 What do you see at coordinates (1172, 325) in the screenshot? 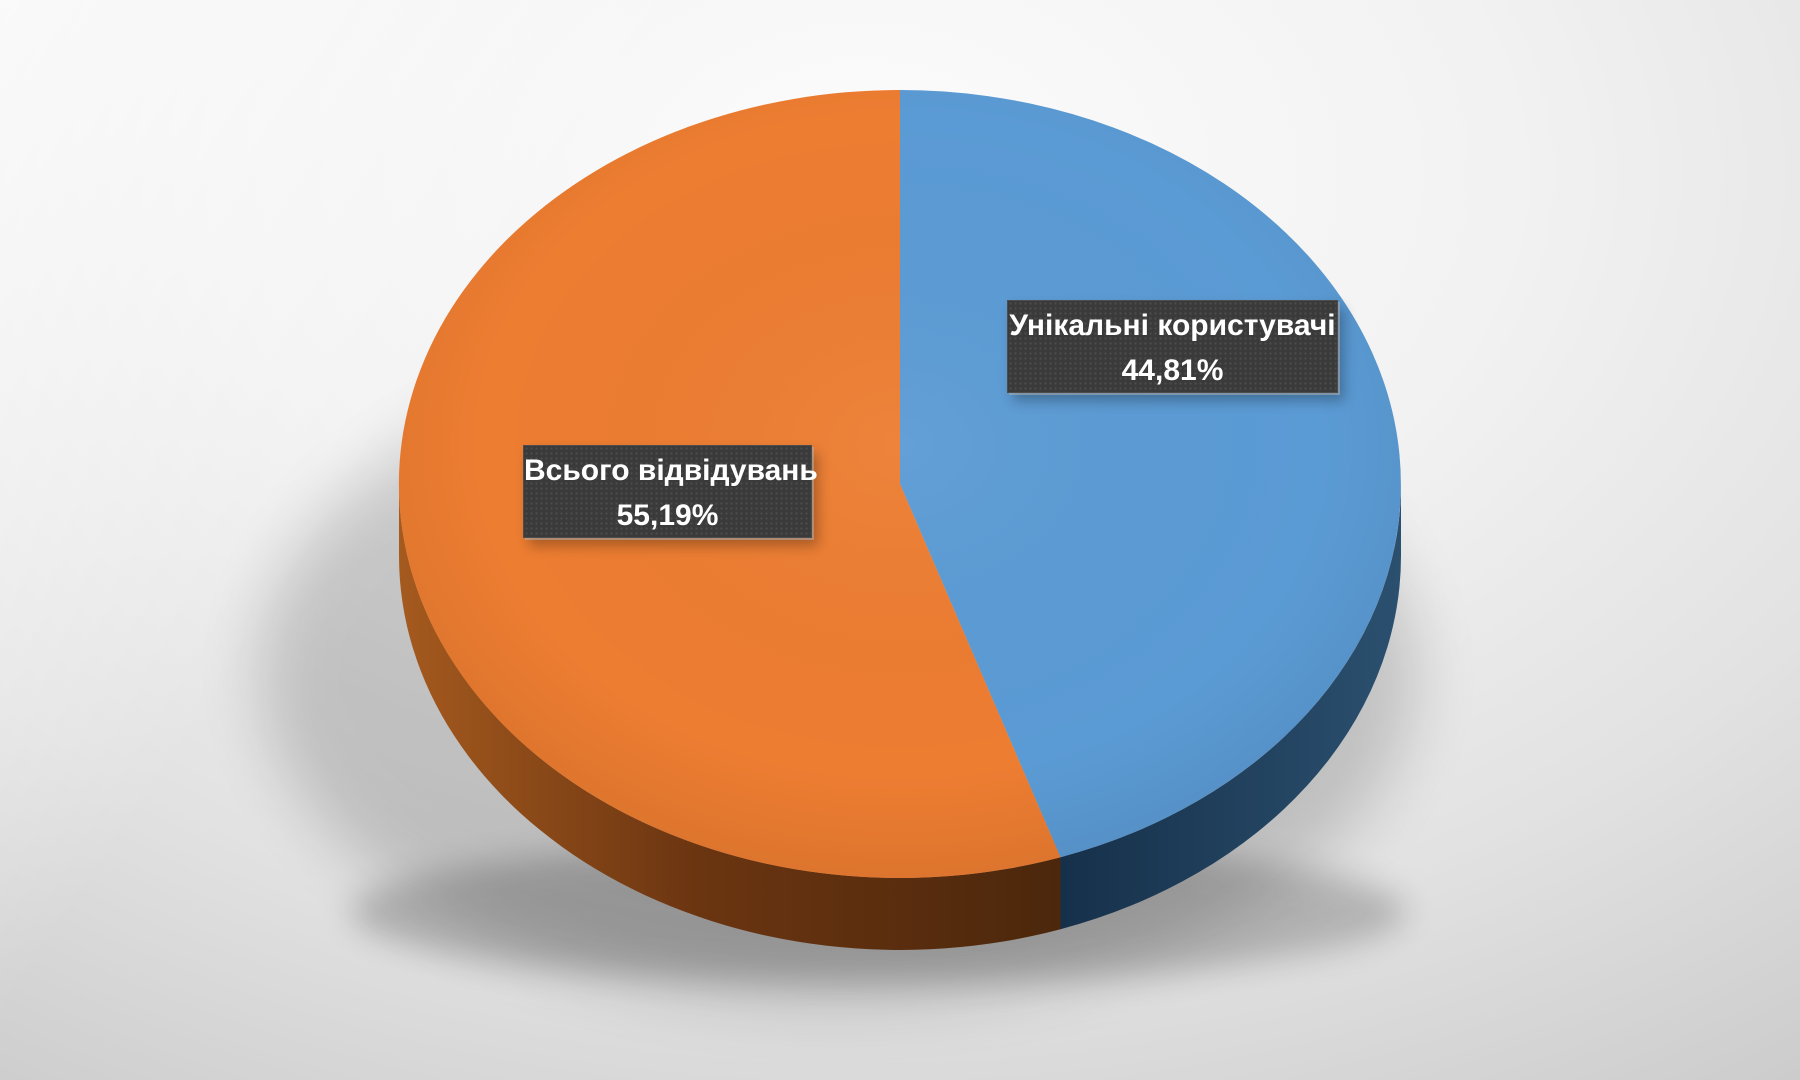
I see `data-label-category: Унікальні користувачі` at bounding box center [1172, 325].